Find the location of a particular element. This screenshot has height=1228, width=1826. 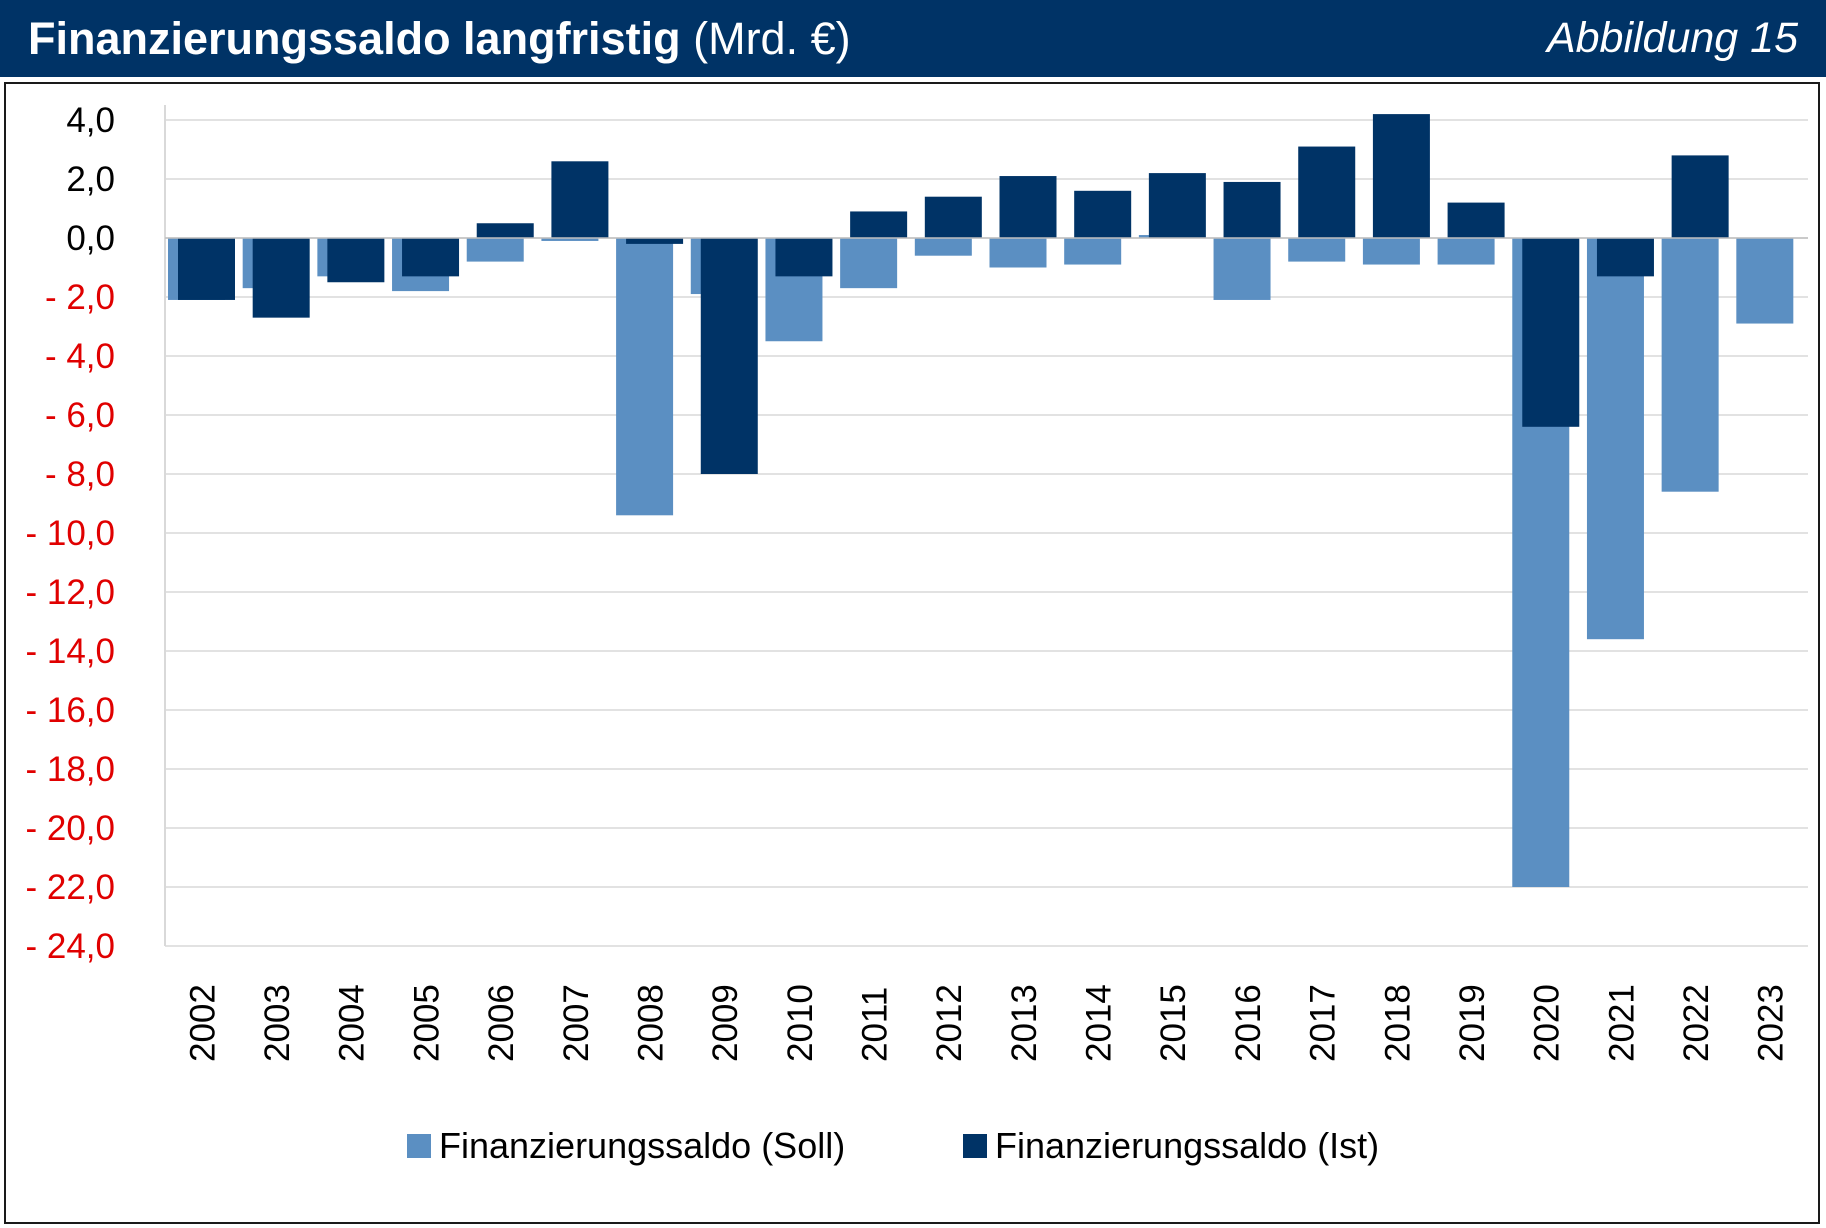

y-tick-label: - 14,0 is located at coordinates (71, 651).